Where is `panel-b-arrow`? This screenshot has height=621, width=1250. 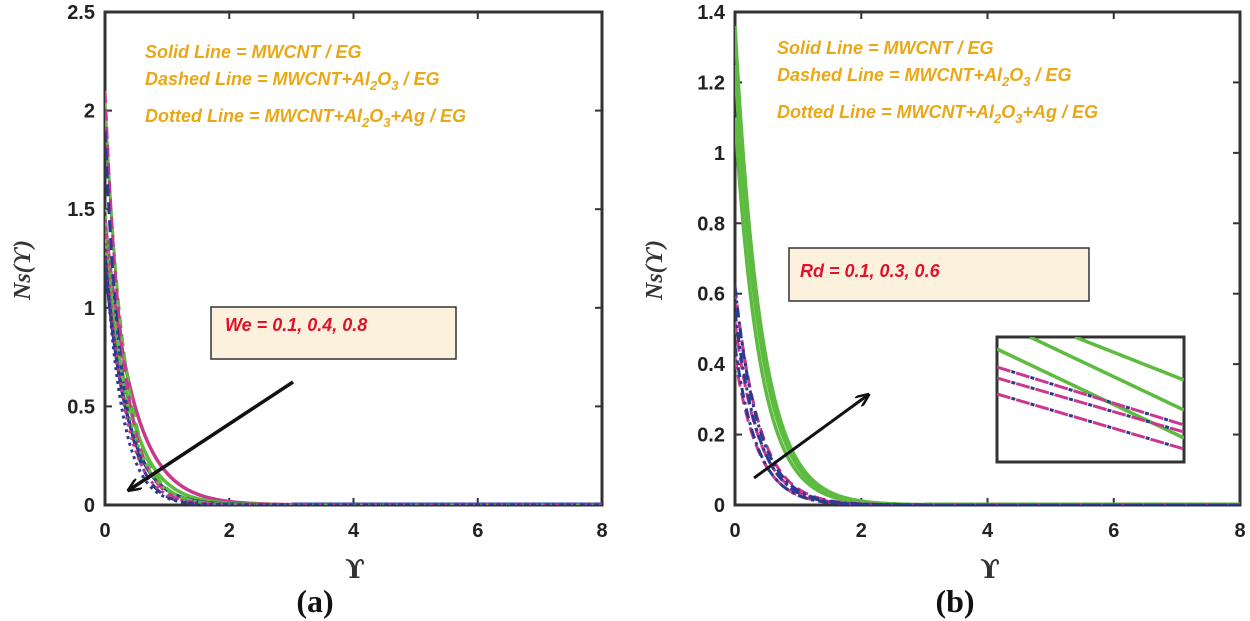 panel-b-arrow is located at coordinates (810, 437).